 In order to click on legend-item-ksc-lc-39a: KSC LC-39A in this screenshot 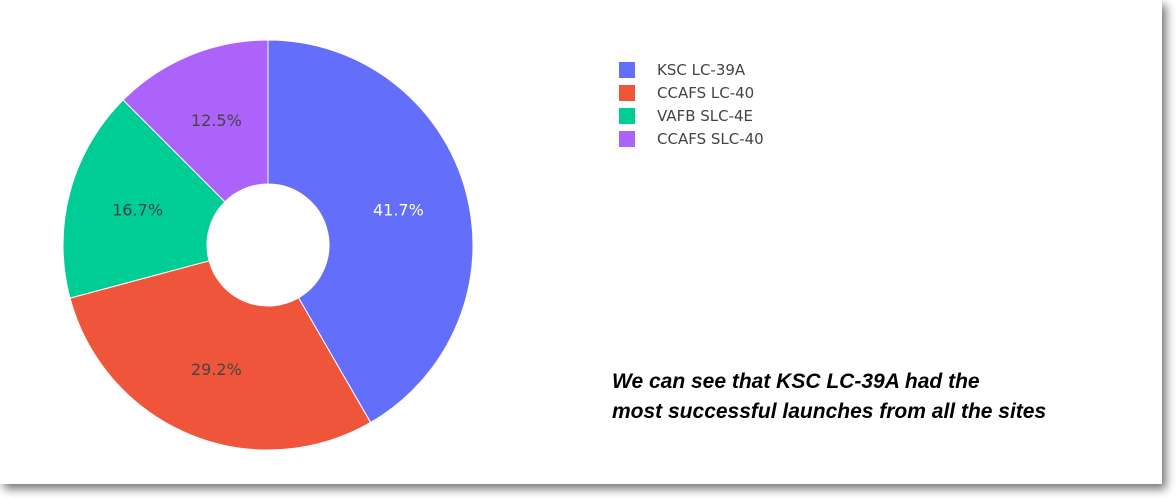, I will do `click(691, 69)`.